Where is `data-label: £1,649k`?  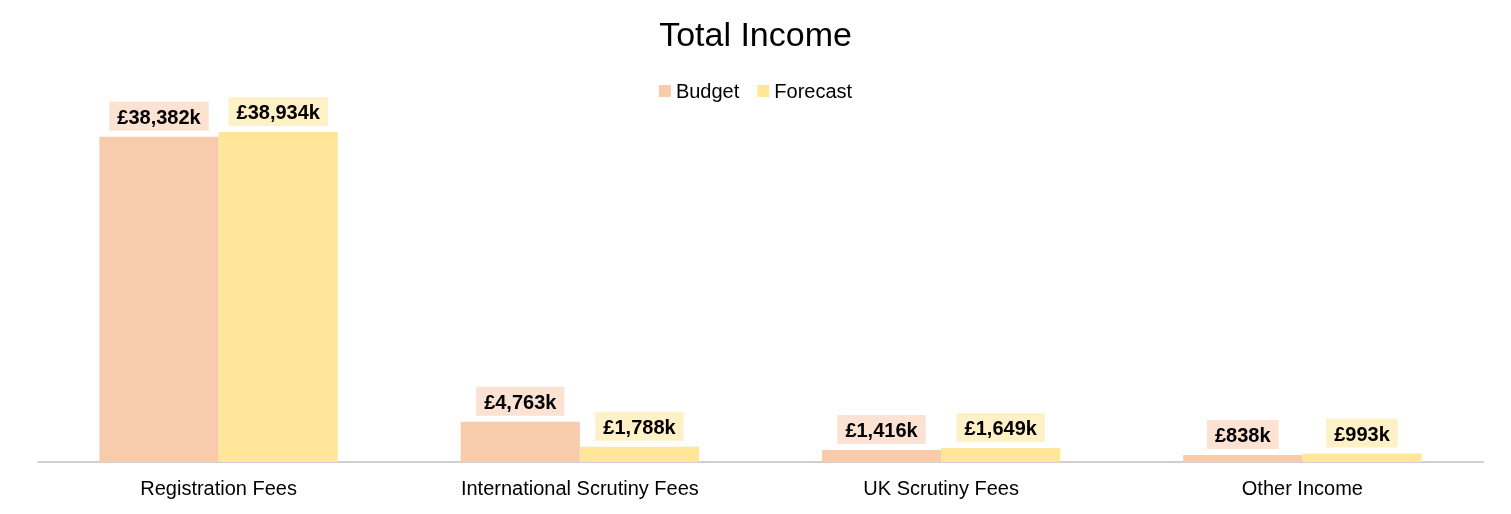
data-label: £1,649k is located at coordinates (1001, 428).